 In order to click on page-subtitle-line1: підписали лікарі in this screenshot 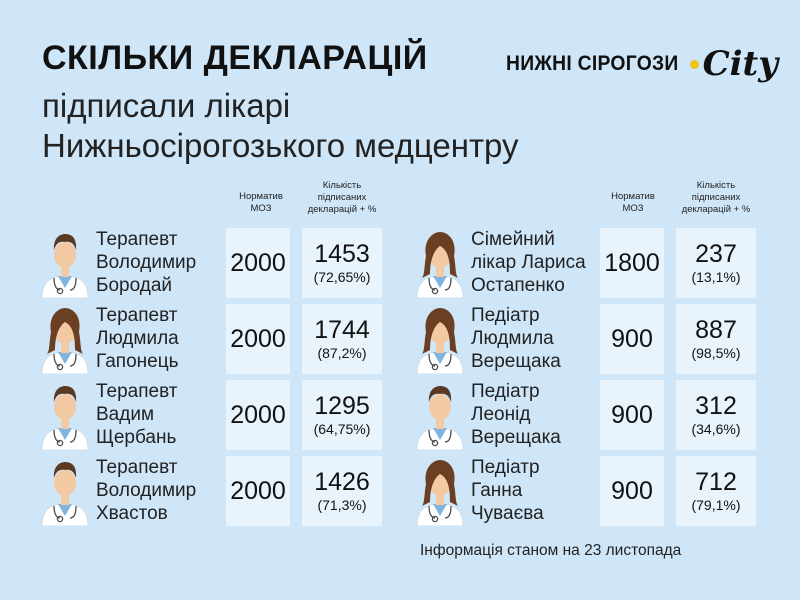, I will do `click(166, 105)`.